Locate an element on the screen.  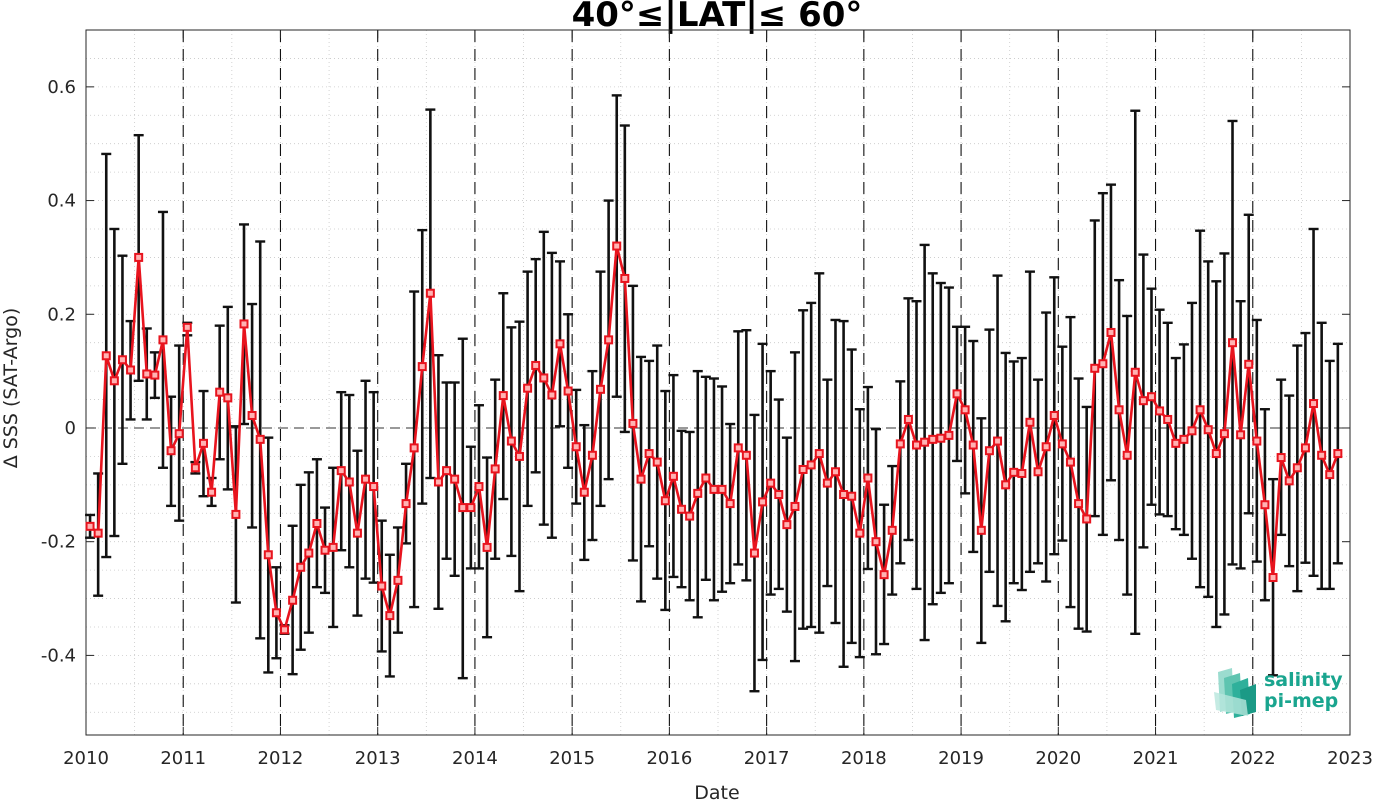
x-tick-label: 2014 is located at coordinates (475, 758).